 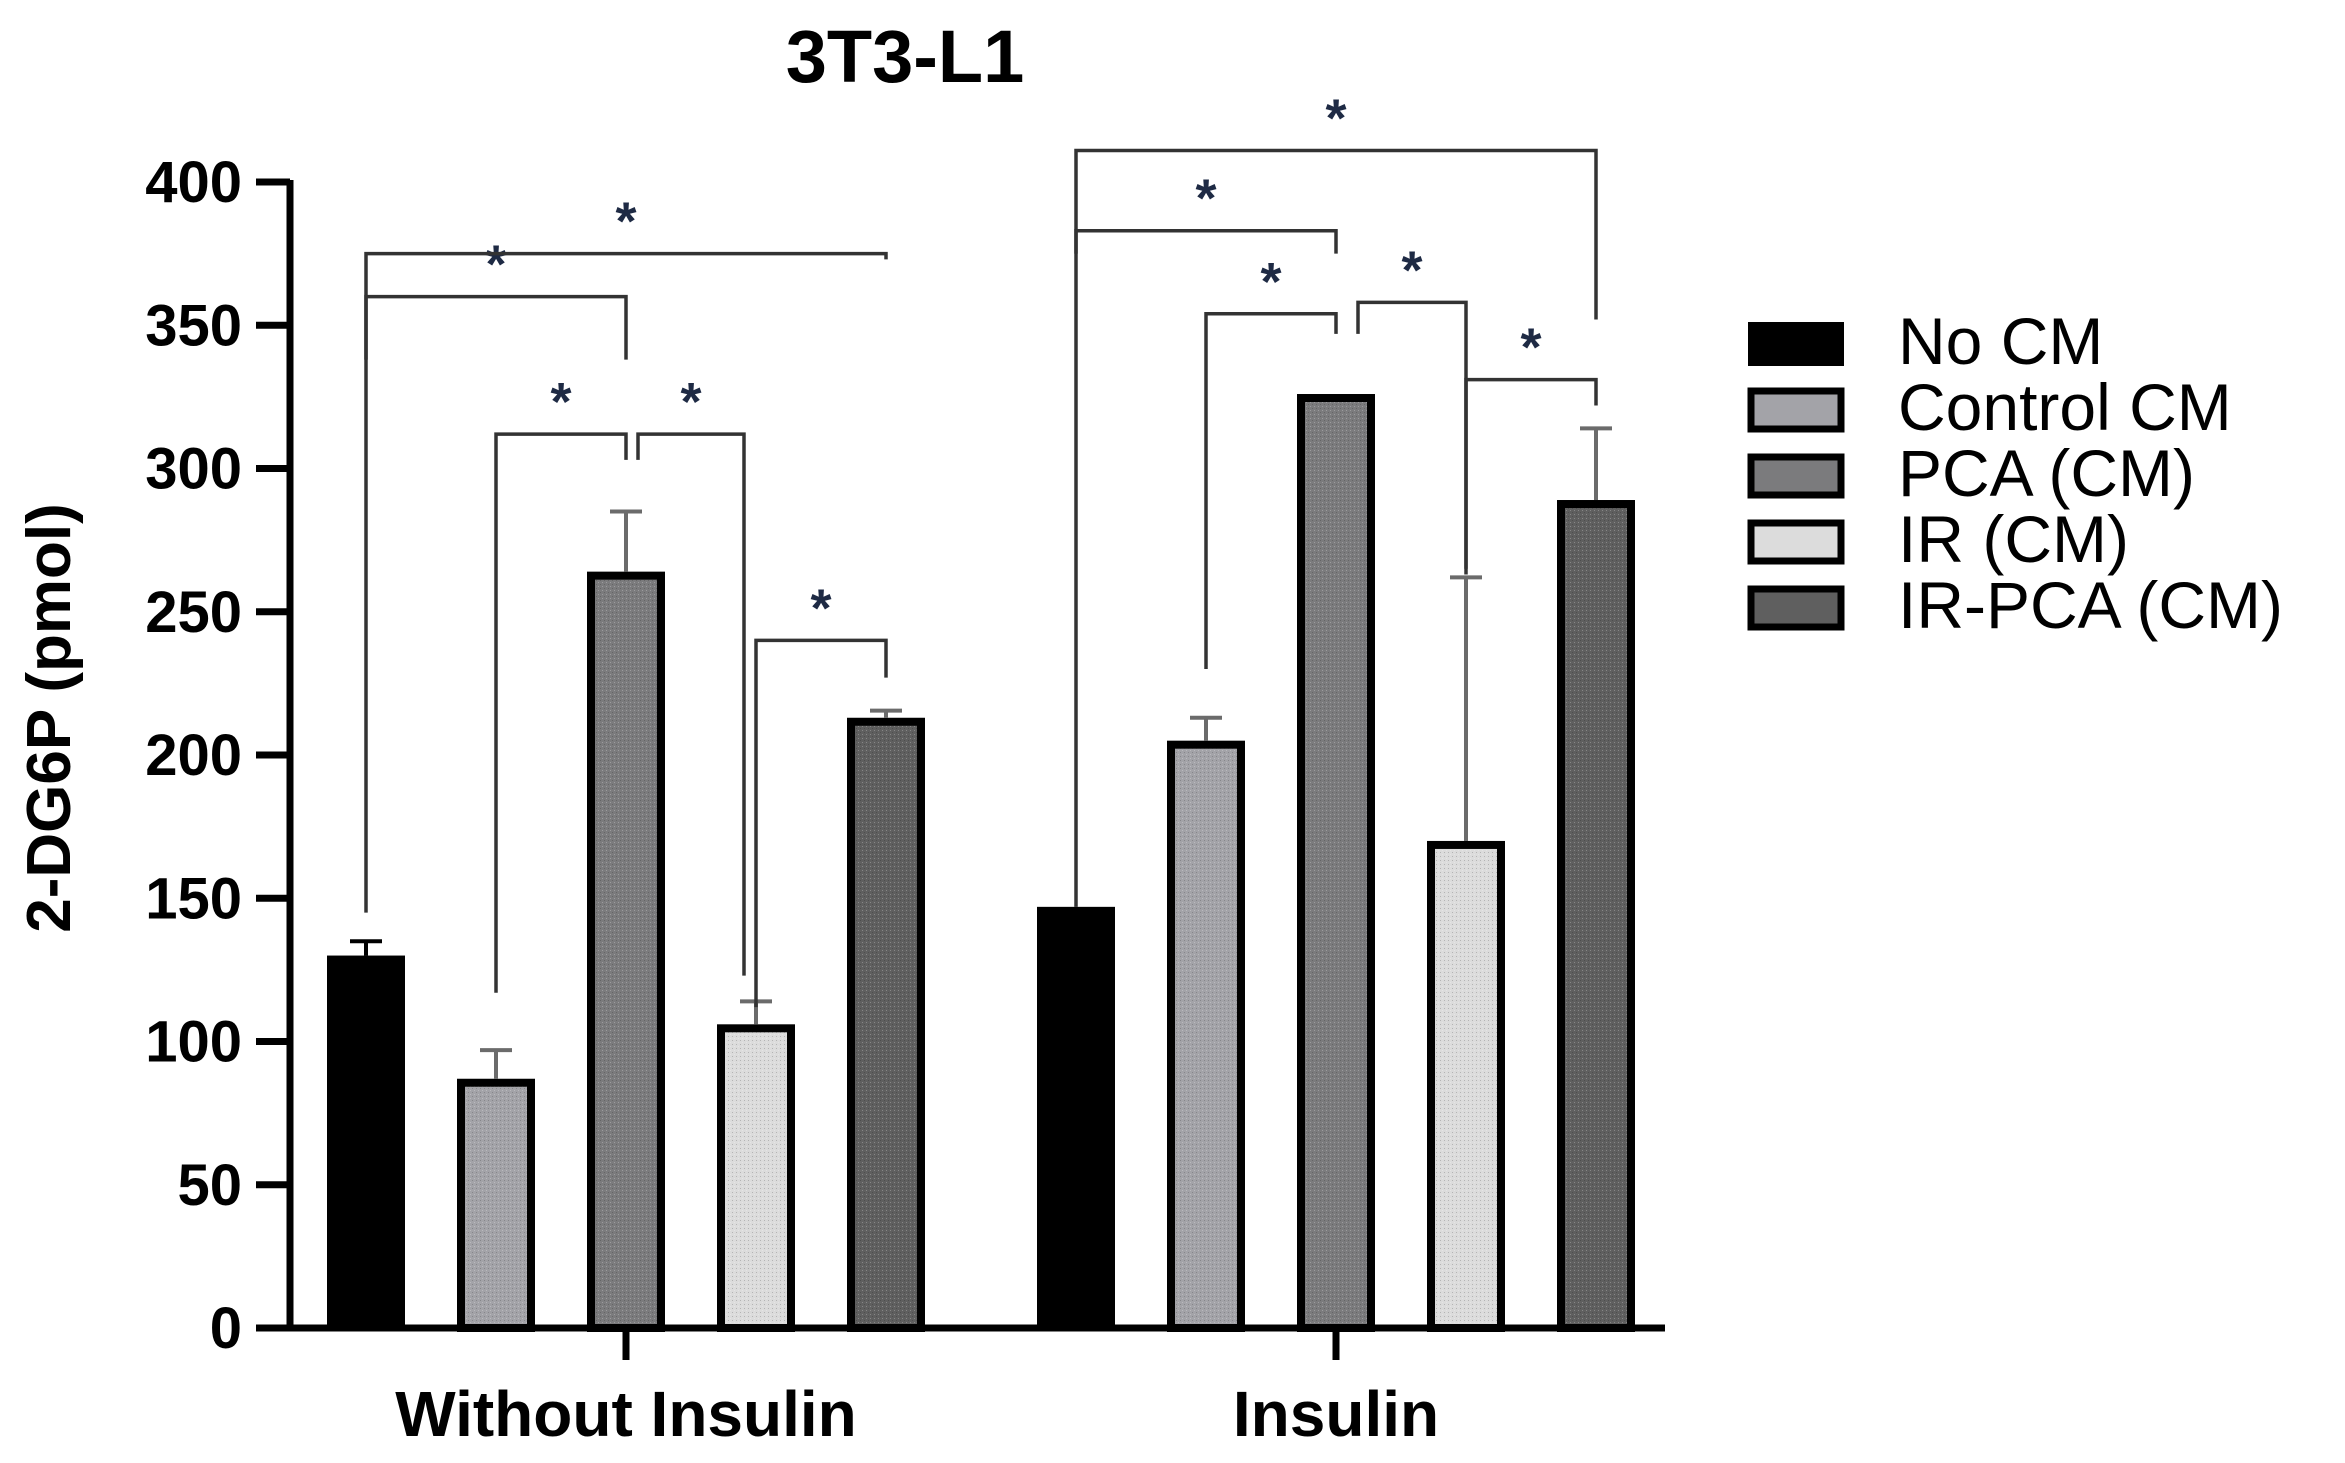 I want to click on legend-label: IR-PCA (CM), so click(x=2090, y=605).